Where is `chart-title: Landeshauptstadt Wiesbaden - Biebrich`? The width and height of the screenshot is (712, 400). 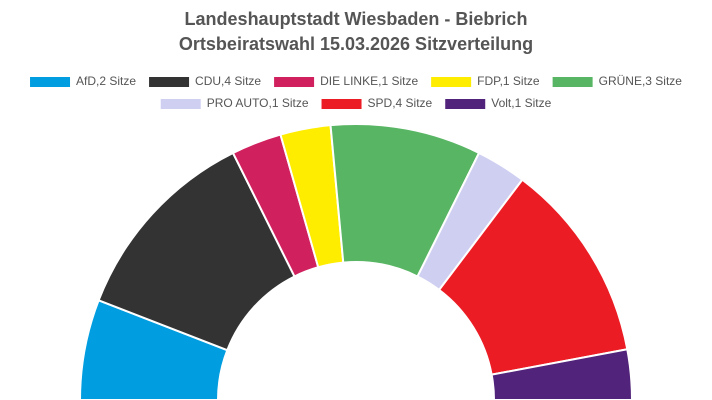 chart-title: Landeshauptstadt Wiesbaden - Biebrich is located at coordinates (356, 19).